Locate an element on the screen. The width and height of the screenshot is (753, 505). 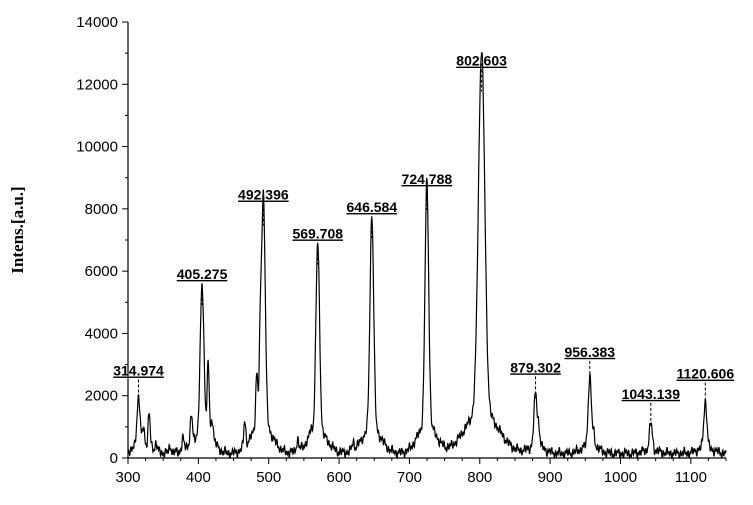
x-tick-label: 500 is located at coordinates (268, 477).